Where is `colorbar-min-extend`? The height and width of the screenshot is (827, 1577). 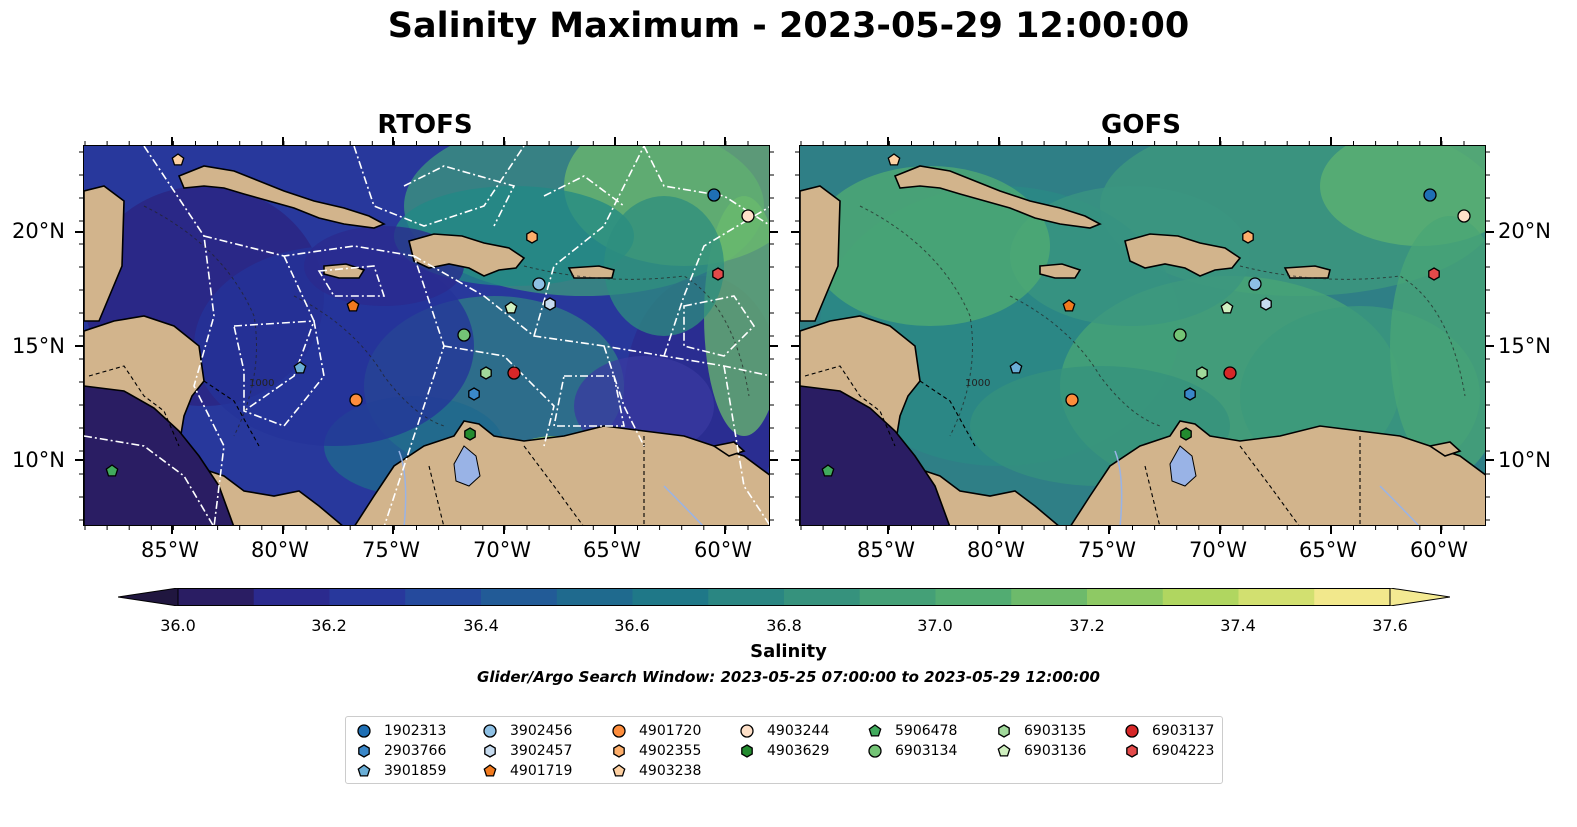
colorbar-min-extend is located at coordinates (148, 597).